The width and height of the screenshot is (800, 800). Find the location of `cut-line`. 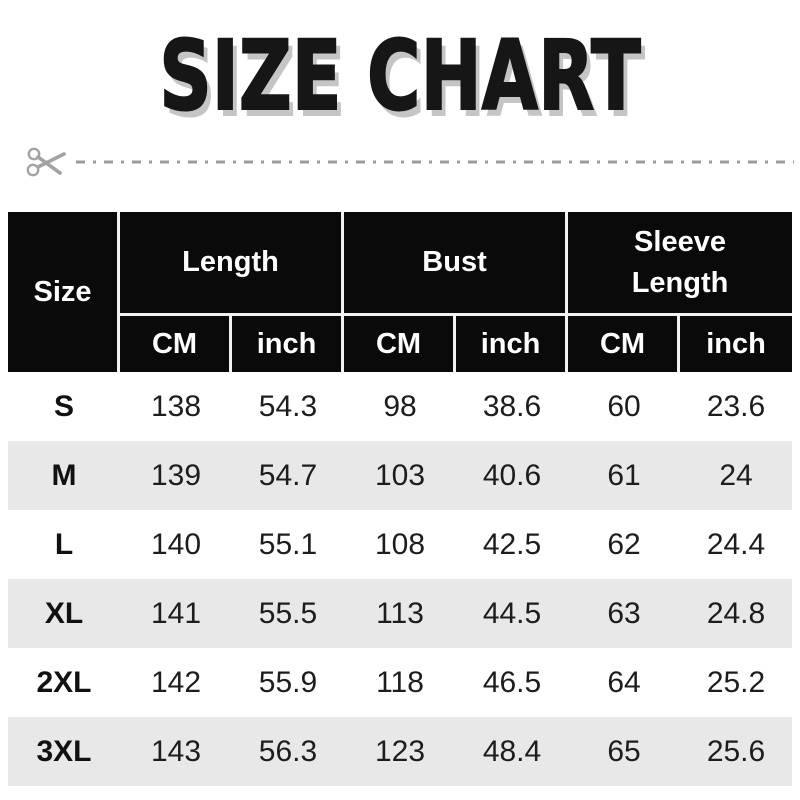

cut-line is located at coordinates (400, 162).